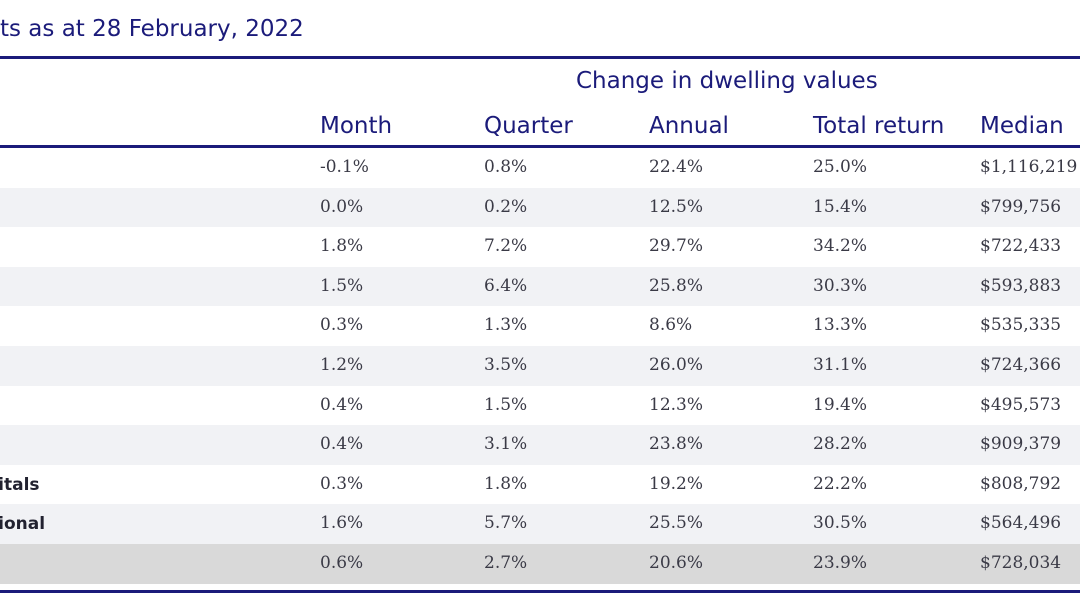  What do you see at coordinates (540, 591) in the screenshot?
I see `bottom-rule` at bounding box center [540, 591].